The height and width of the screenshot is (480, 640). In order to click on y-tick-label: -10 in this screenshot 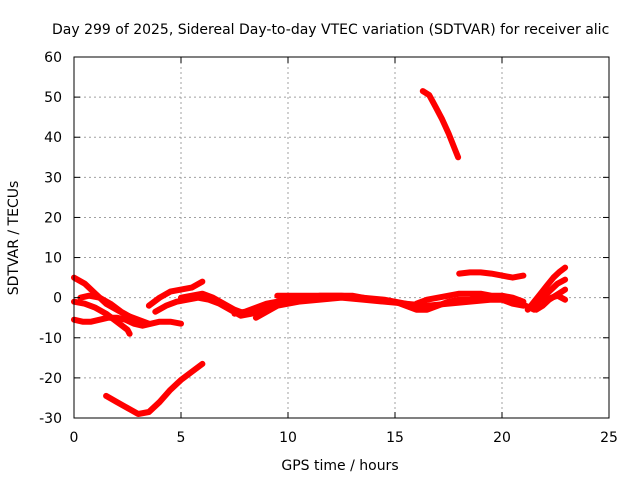, I will do `click(50, 339)`.